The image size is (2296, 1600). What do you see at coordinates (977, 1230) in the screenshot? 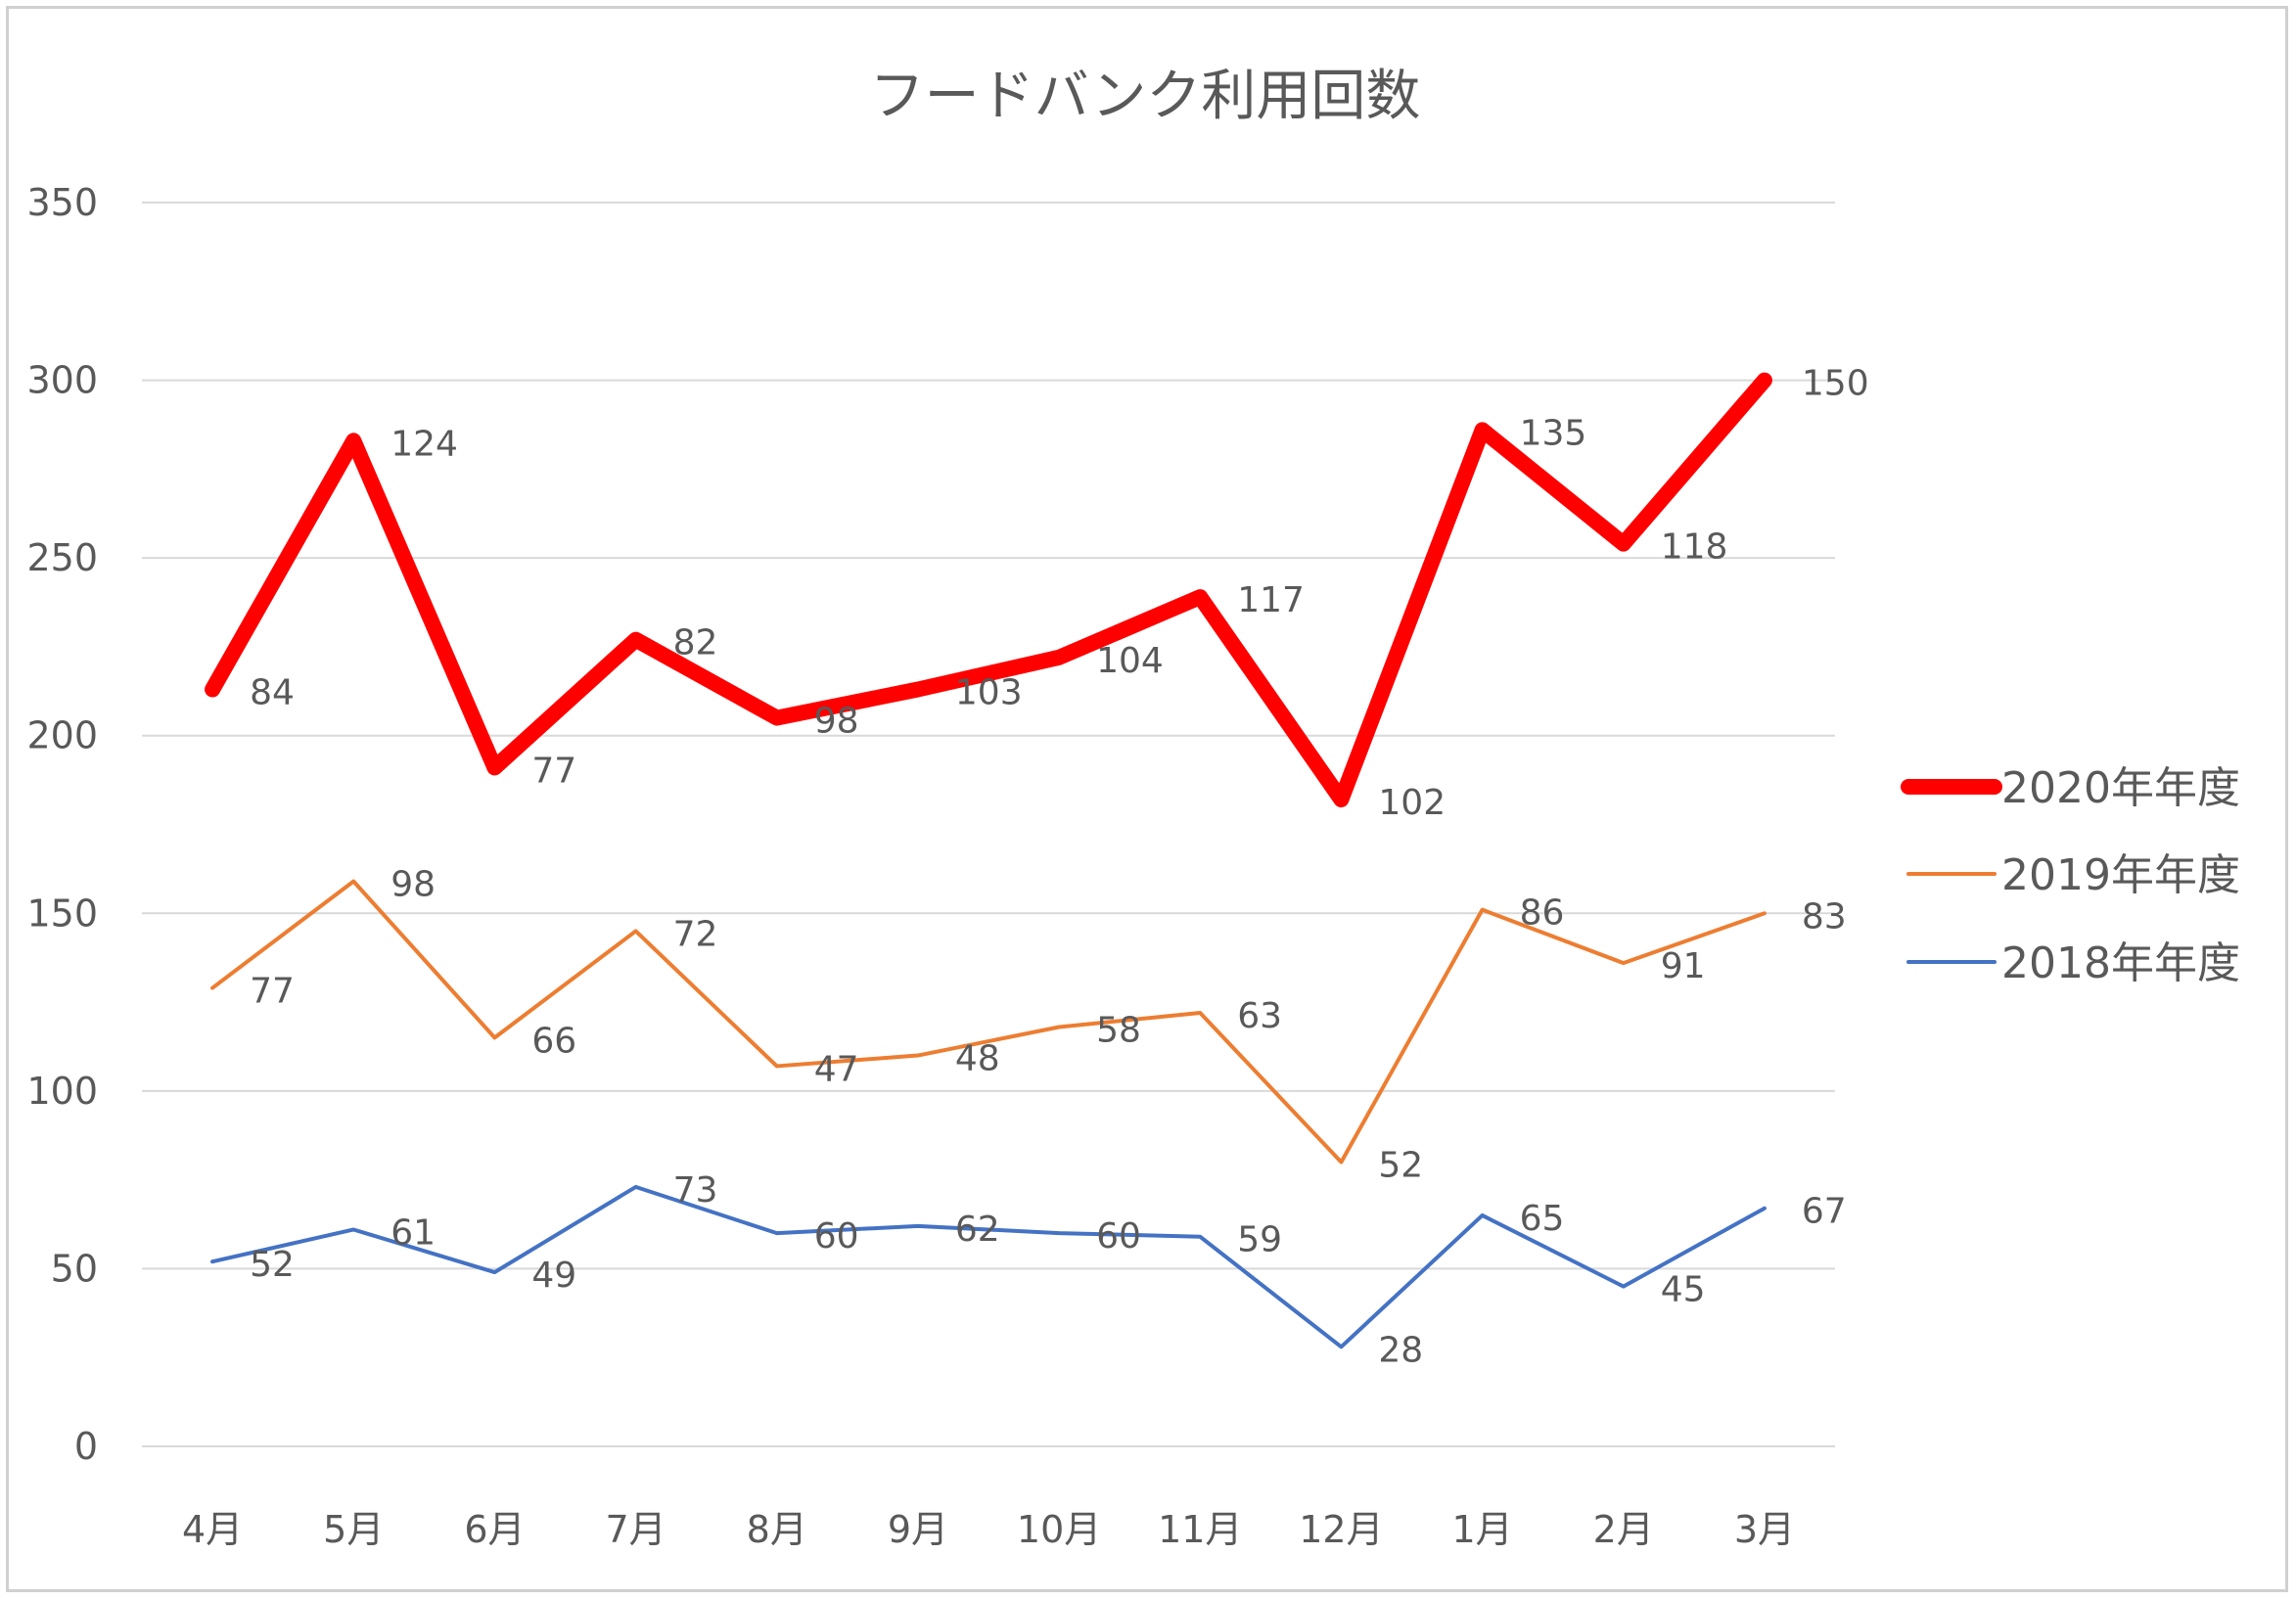
I see `data-label: 62` at bounding box center [977, 1230].